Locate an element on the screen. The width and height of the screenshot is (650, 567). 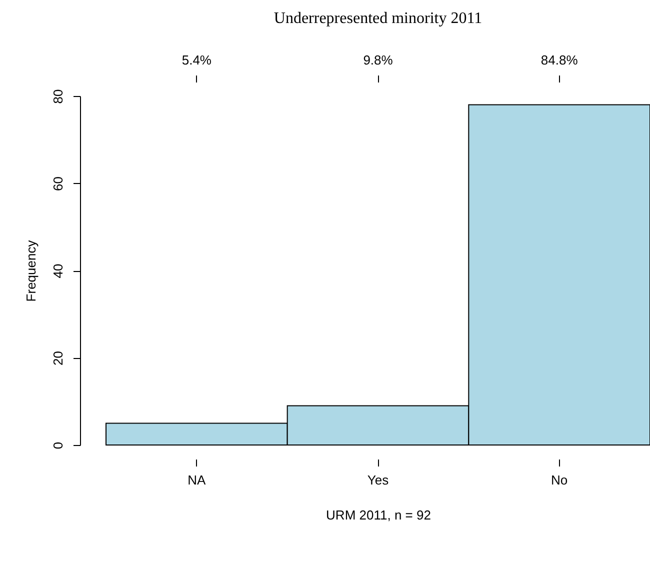
y-tick-label: 60 is located at coordinates (58, 183).